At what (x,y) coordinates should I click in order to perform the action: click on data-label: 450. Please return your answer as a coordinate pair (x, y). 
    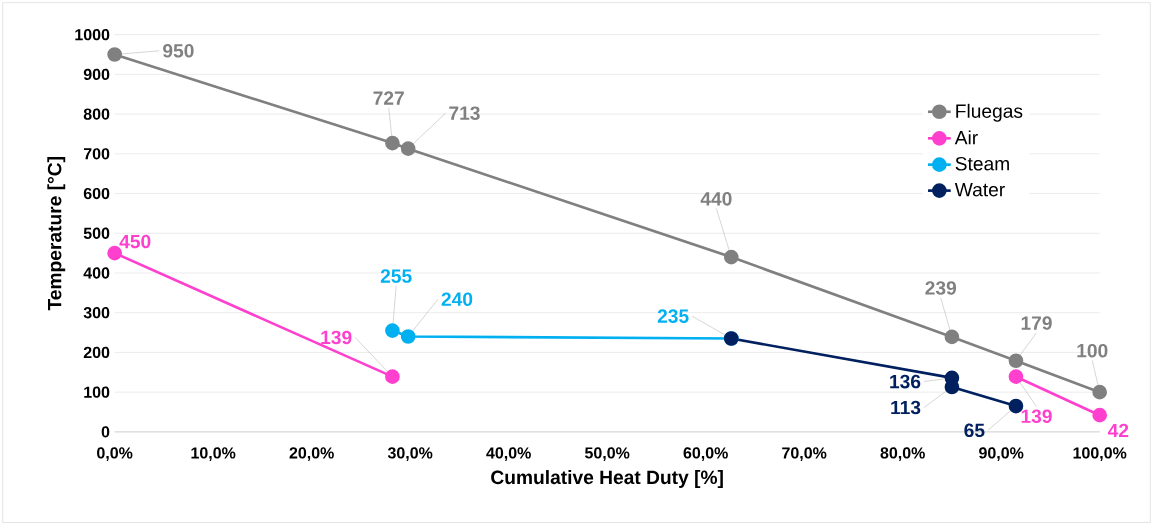
    Looking at the image, I should click on (135, 241).